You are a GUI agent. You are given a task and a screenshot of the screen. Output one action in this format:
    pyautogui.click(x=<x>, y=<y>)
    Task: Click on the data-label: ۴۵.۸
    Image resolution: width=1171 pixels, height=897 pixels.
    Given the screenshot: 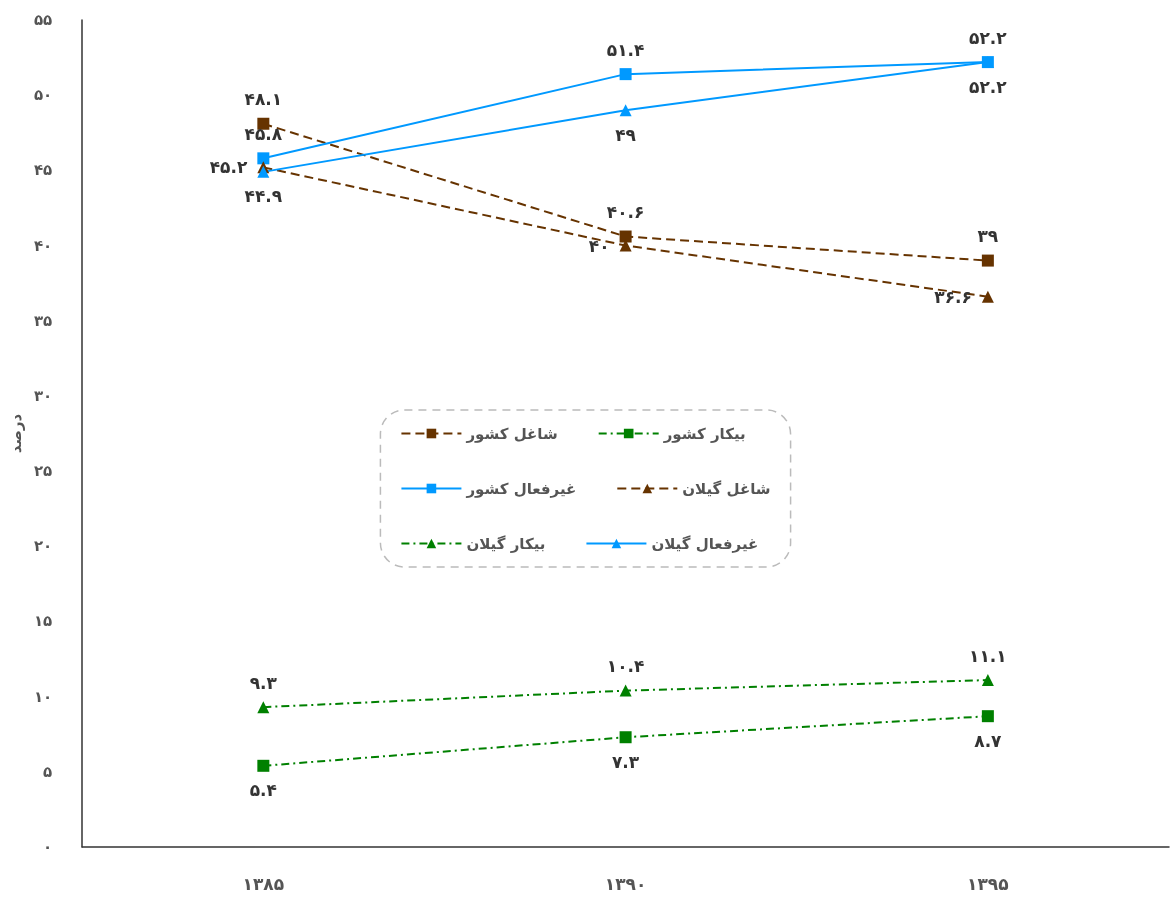 What is the action you would take?
    pyautogui.click(x=263, y=133)
    